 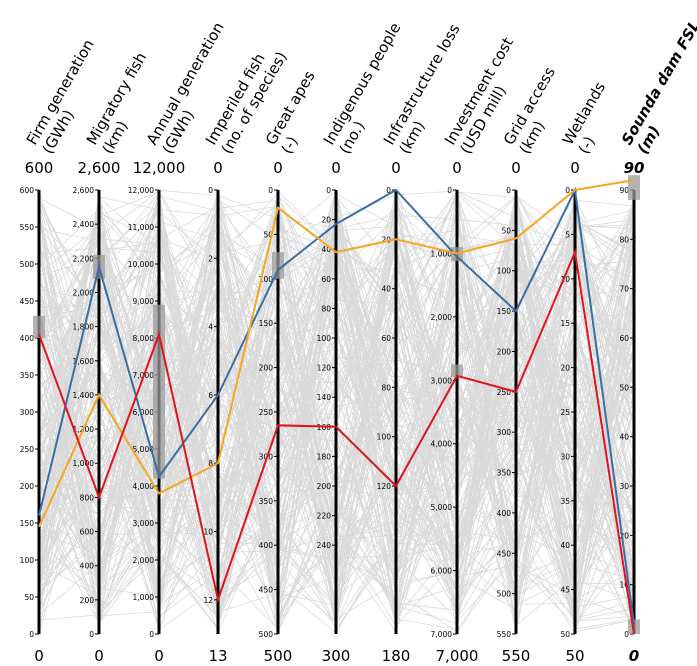 What do you see at coordinates (504, 634) in the screenshot?
I see `tick-label: 550` at bounding box center [504, 634].